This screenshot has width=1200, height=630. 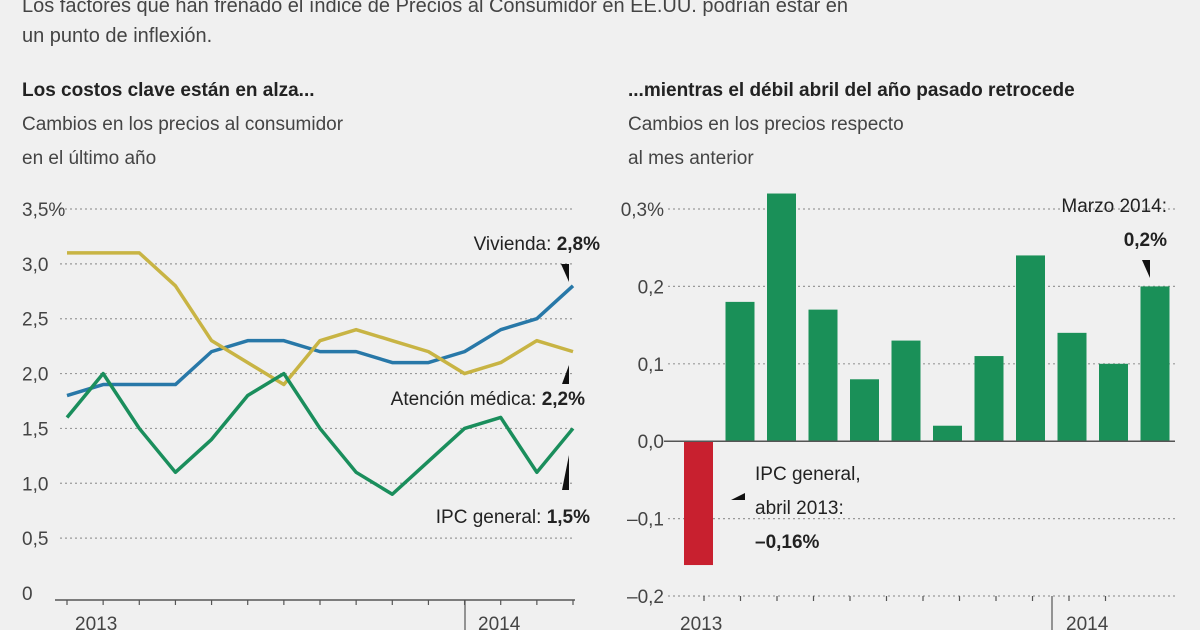 What do you see at coordinates (808, 474) in the screenshot?
I see `annotation-abril-2013-line1: IPC general,` at bounding box center [808, 474].